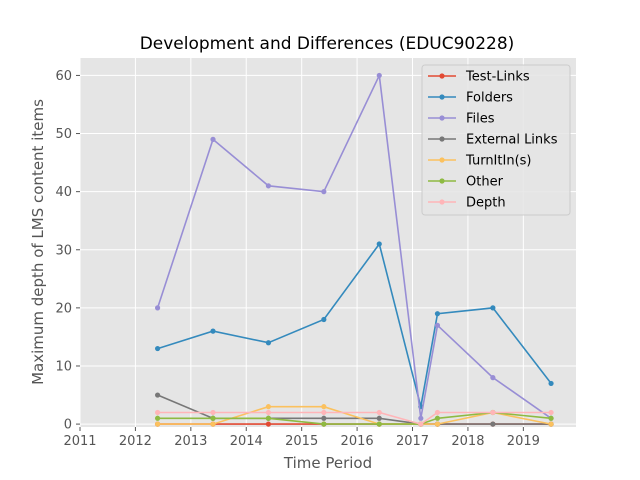  Describe the element at coordinates (68, 425) in the screenshot. I see `y-tick-label: 0` at that location.